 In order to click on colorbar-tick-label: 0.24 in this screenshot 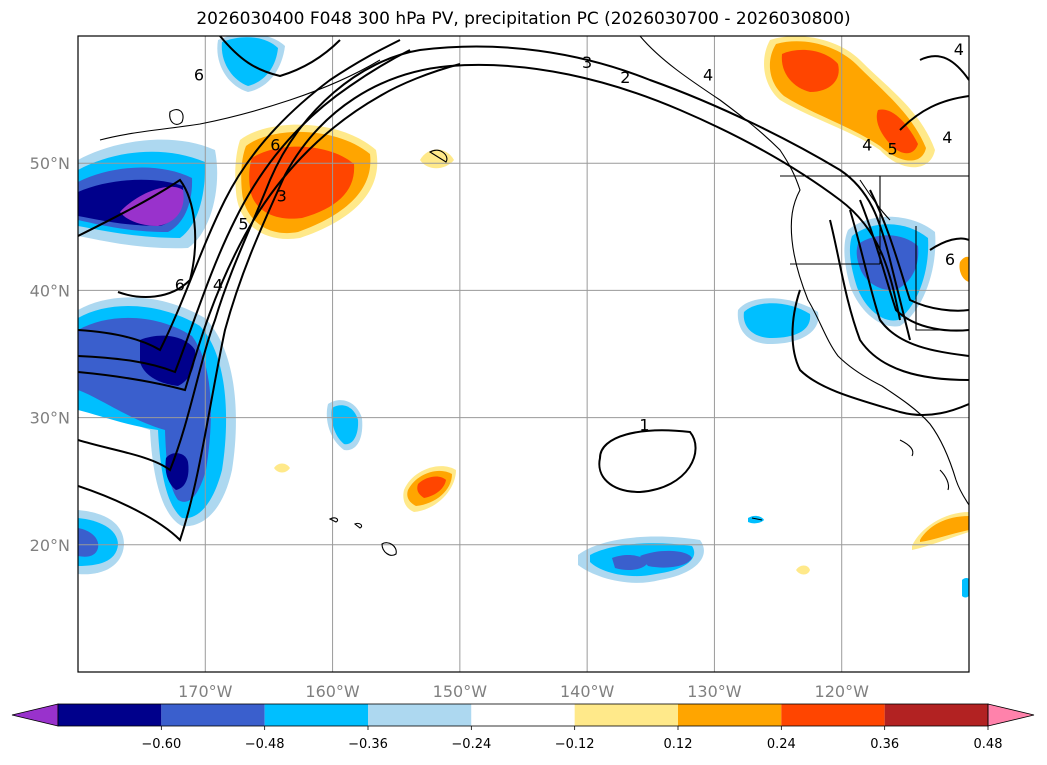, I will do `click(781, 744)`.